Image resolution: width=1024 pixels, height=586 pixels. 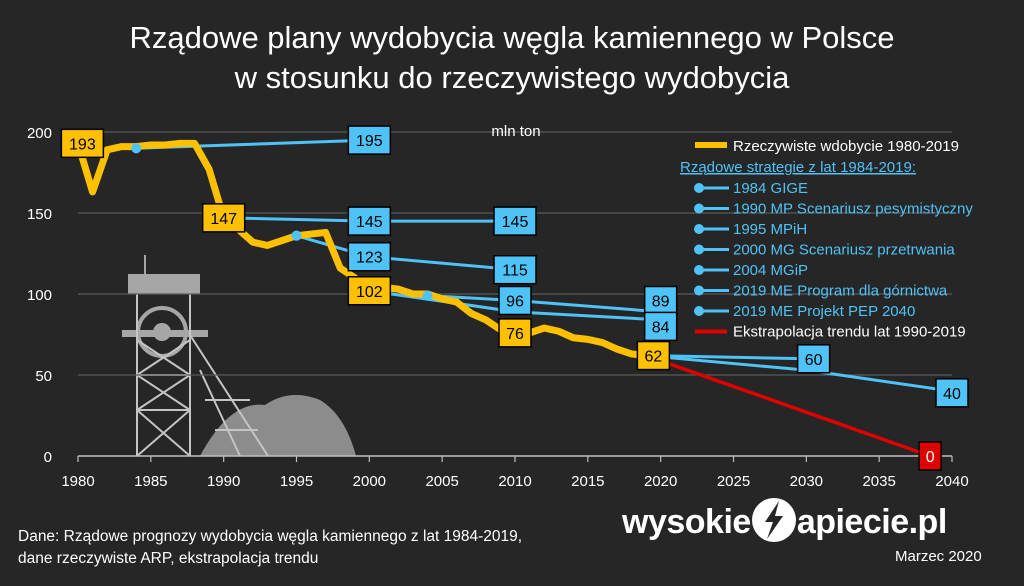 What do you see at coordinates (726, 357) in the screenshot?
I see `plan-line` at bounding box center [726, 357].